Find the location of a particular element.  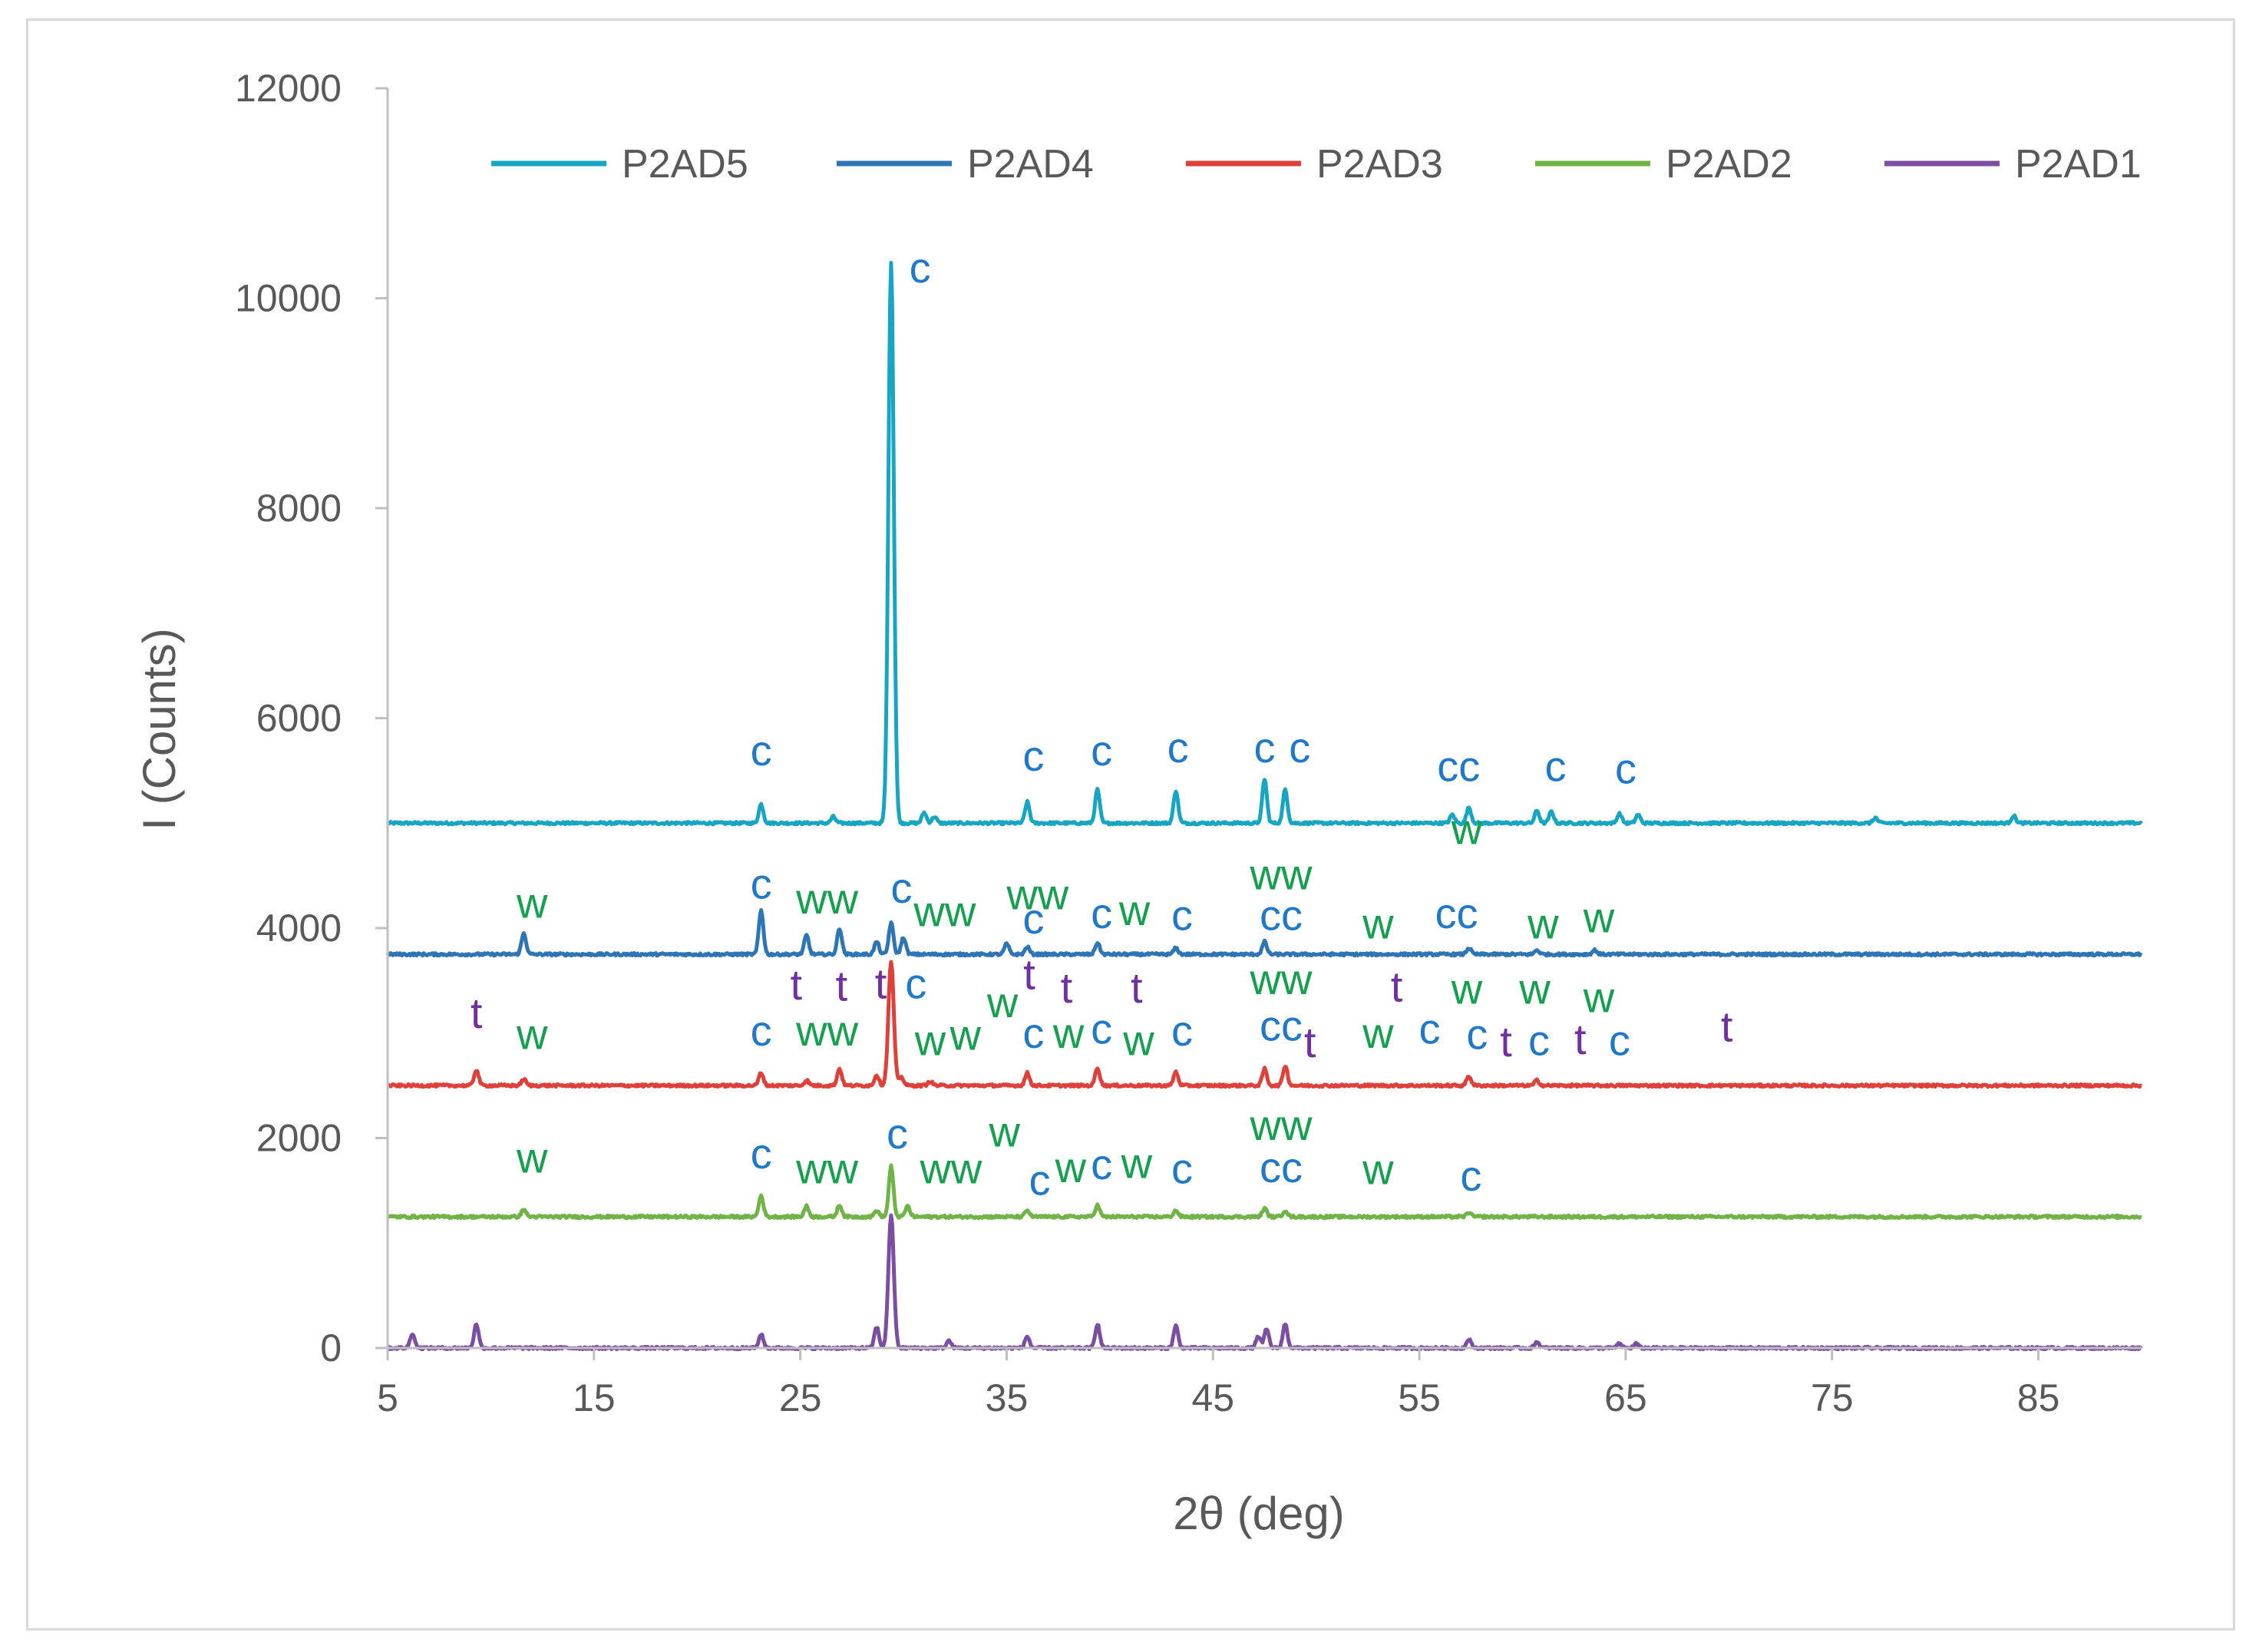

y-axis-title: I (Counts) is located at coordinates (159, 729).